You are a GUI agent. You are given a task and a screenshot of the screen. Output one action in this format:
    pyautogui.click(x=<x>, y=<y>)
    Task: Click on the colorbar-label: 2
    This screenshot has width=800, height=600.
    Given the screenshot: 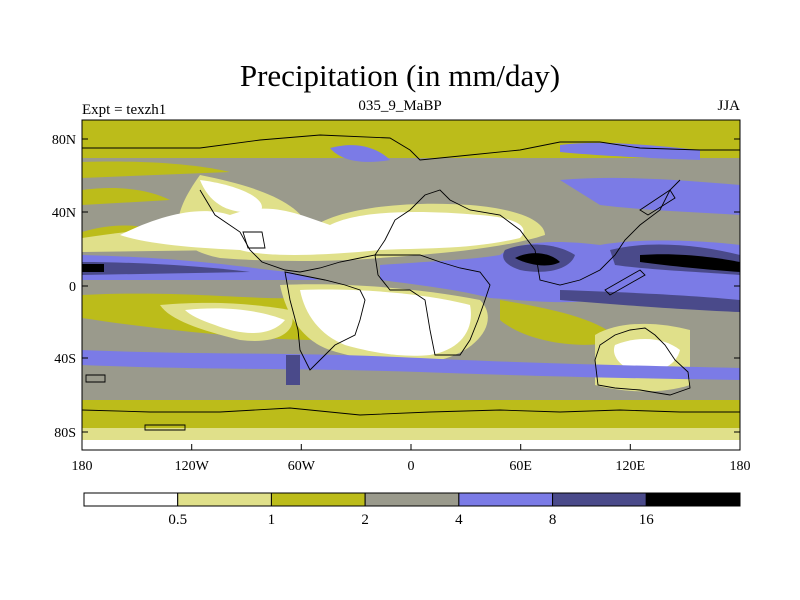 What is the action you would take?
    pyautogui.click(x=365, y=520)
    